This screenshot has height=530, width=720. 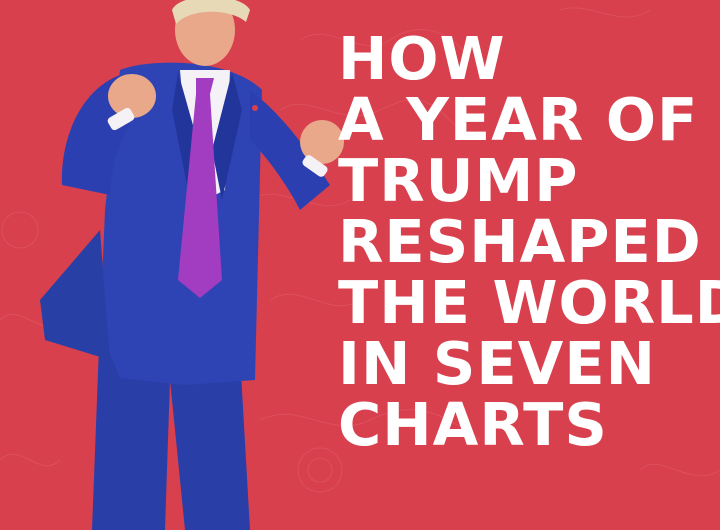 What do you see at coordinates (422, 58) in the screenshot?
I see `headline-line: HOW` at bounding box center [422, 58].